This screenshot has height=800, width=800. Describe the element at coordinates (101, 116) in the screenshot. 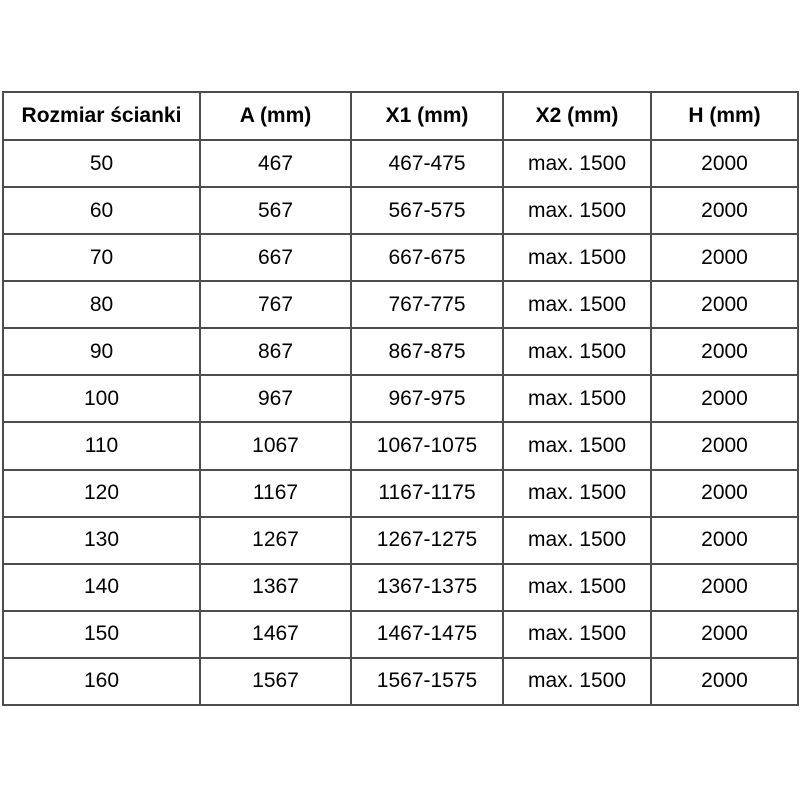

I see `column-header-size: Rozmiar ścianki` at that location.